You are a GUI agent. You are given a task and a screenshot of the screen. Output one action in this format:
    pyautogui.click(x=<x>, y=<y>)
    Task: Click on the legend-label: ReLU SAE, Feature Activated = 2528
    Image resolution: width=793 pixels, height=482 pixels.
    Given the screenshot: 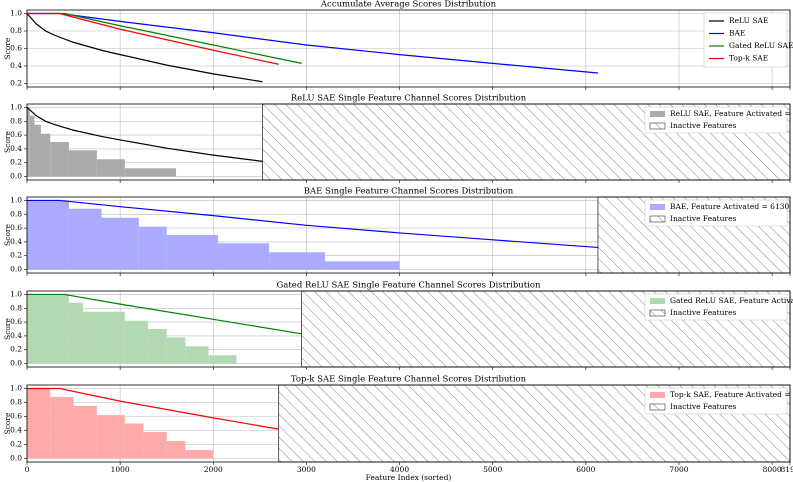 What is the action you would take?
    pyautogui.click(x=731, y=113)
    